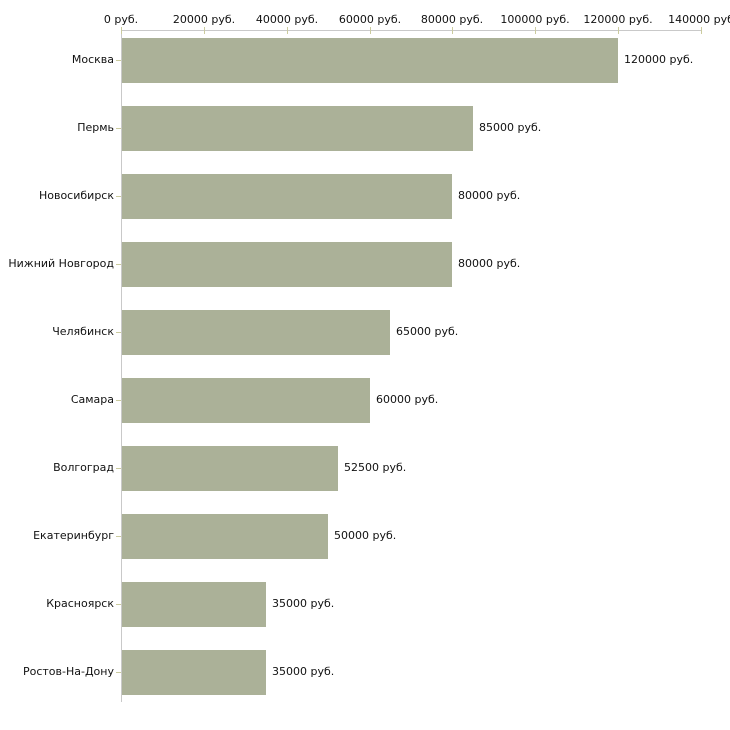 This screenshot has height=730, width=730. What do you see at coordinates (452, 19) in the screenshot?
I see `x-tick-label: 80000 руб.` at bounding box center [452, 19].